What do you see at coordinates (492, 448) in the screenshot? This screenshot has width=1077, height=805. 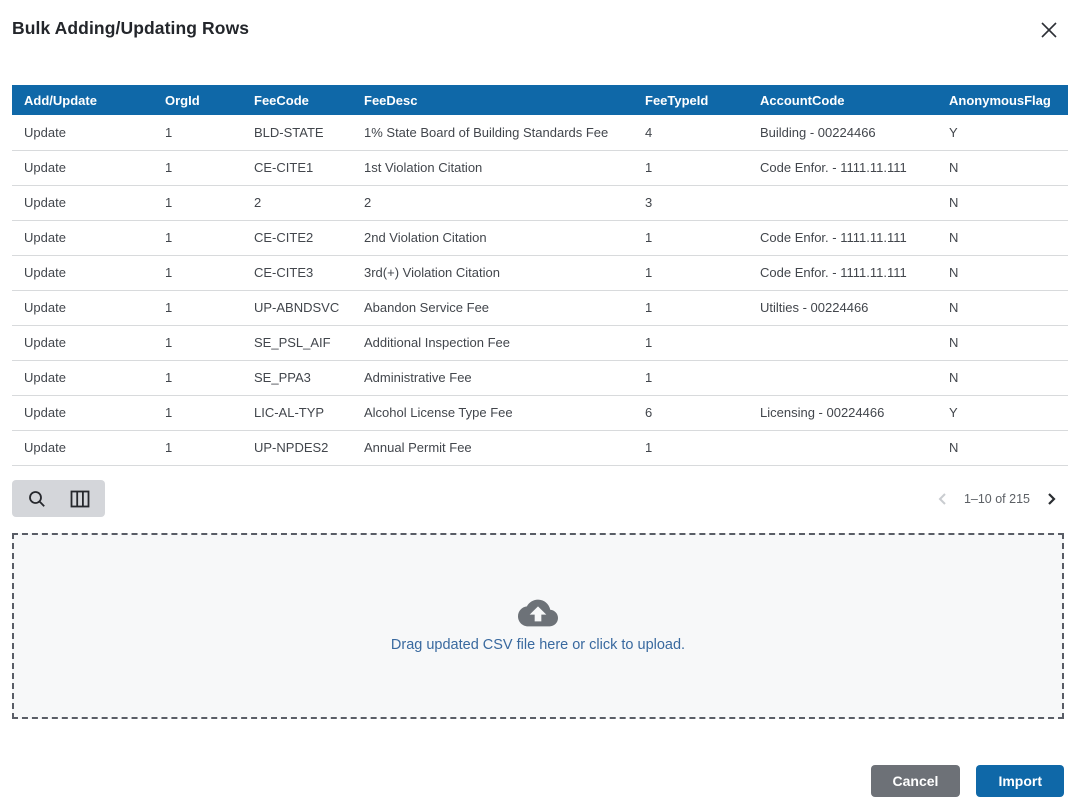 I see `table-cell: Annual Permit Fee` at bounding box center [492, 448].